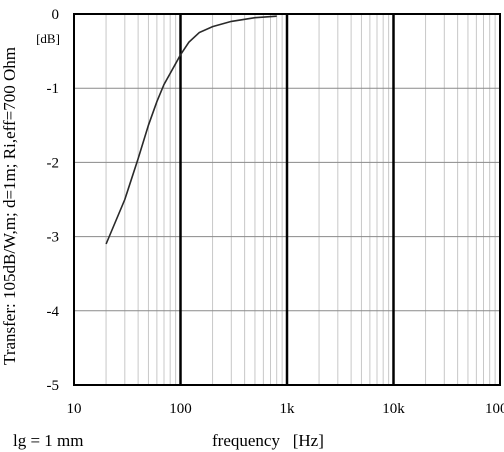  Describe the element at coordinates (53, 386) in the screenshot. I see `y-tick-label: -5` at that location.